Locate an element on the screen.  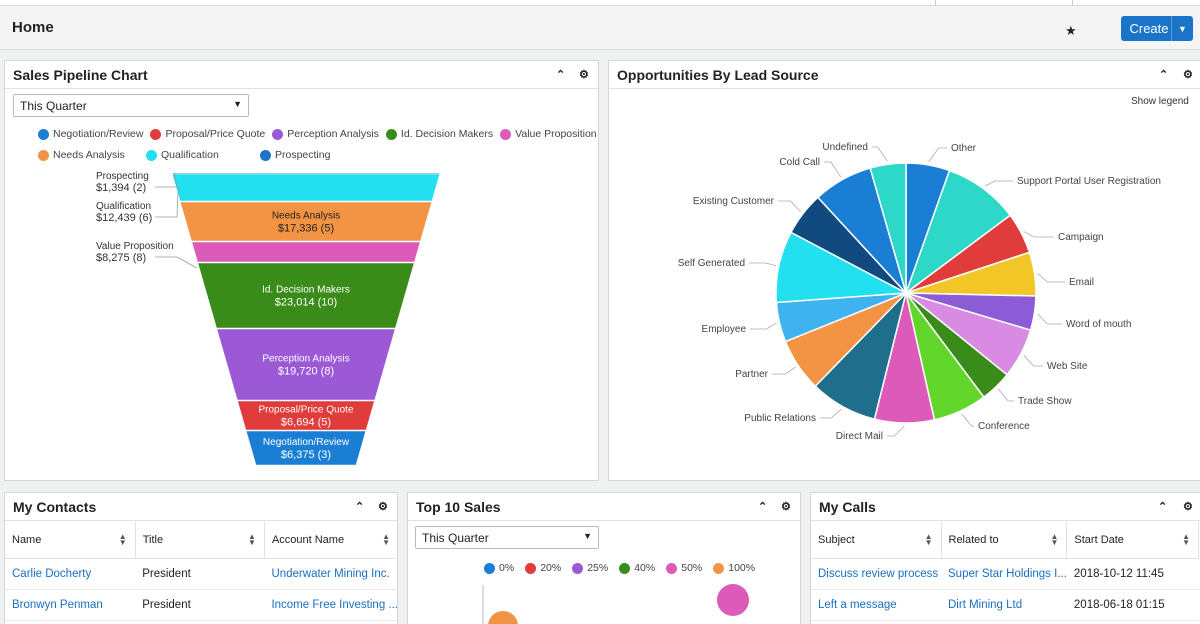
legend-item: Needs Analysis is located at coordinates (92, 155).